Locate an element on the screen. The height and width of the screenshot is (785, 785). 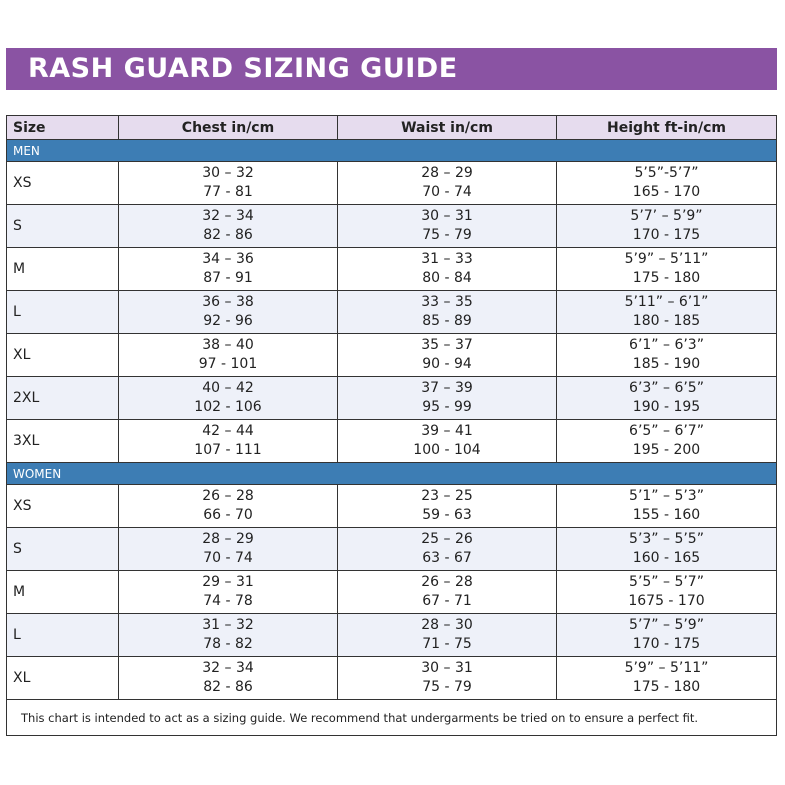
imperial-range: 6’3” – 6’5” is located at coordinates (666, 388).